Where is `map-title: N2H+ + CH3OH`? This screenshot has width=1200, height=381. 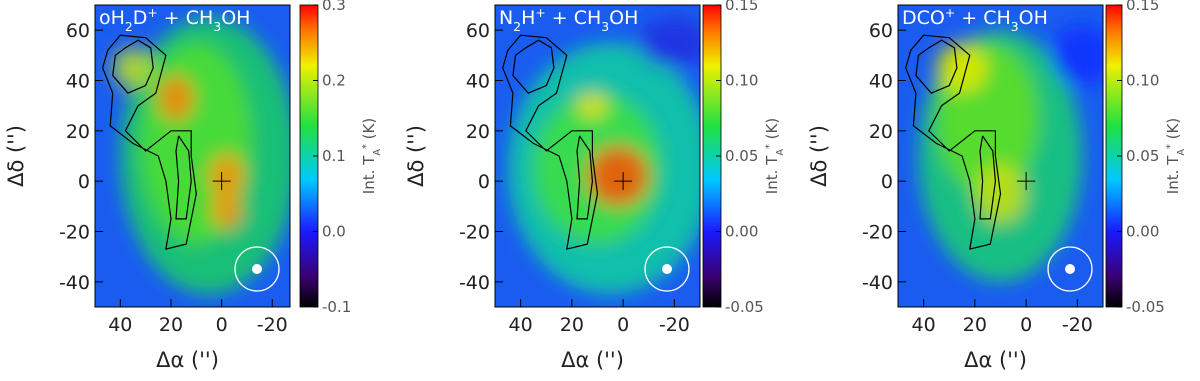 map-title: N2H+ + CH3OH is located at coordinates (568, 20).